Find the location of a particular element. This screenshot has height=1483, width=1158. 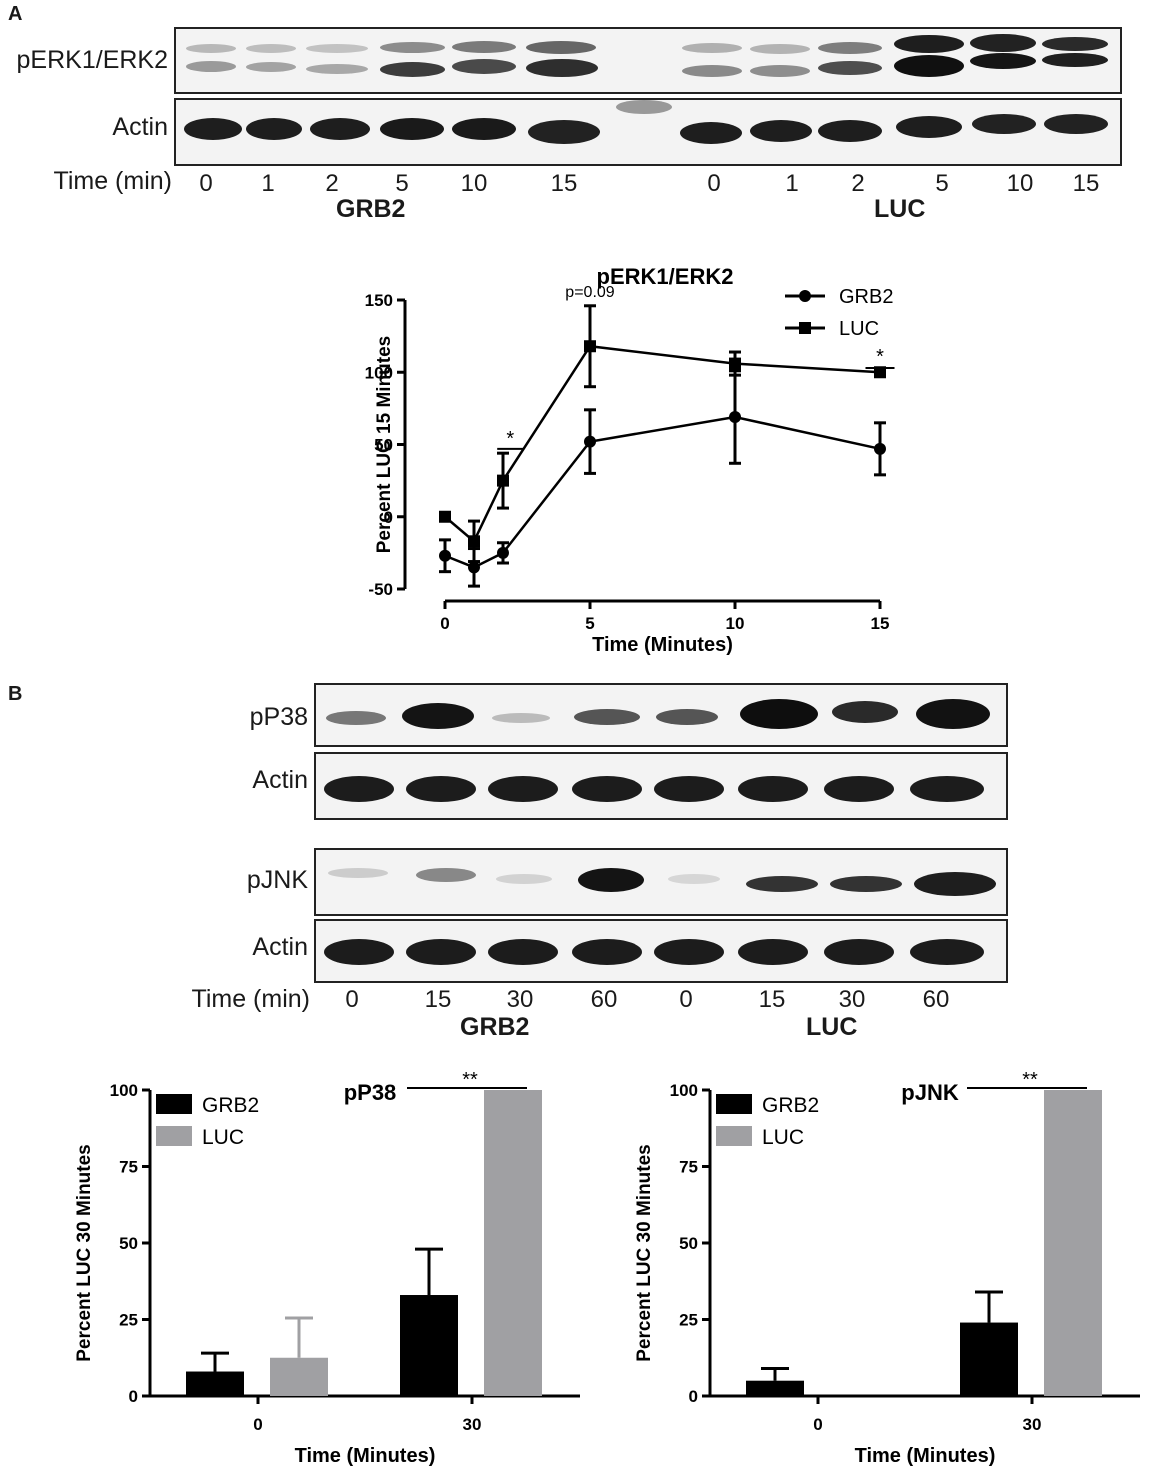

significance-star: * is located at coordinates (880, 357).